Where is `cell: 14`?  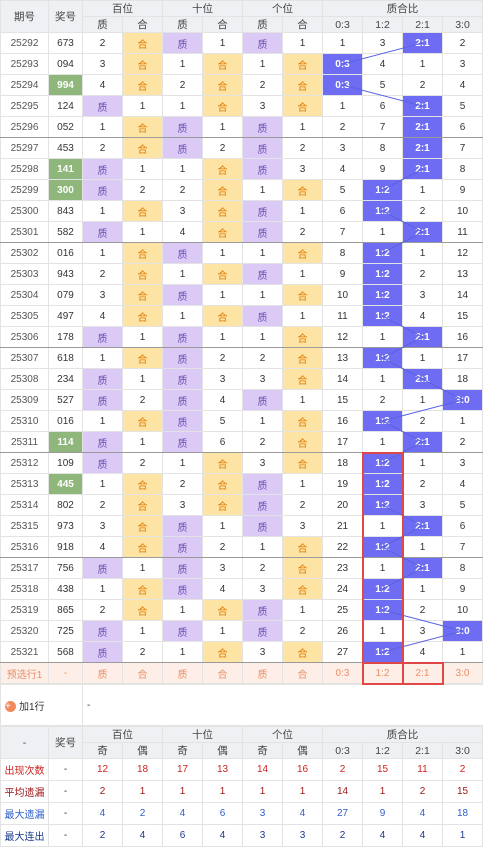
cell: 14 is located at coordinates (342, 379).